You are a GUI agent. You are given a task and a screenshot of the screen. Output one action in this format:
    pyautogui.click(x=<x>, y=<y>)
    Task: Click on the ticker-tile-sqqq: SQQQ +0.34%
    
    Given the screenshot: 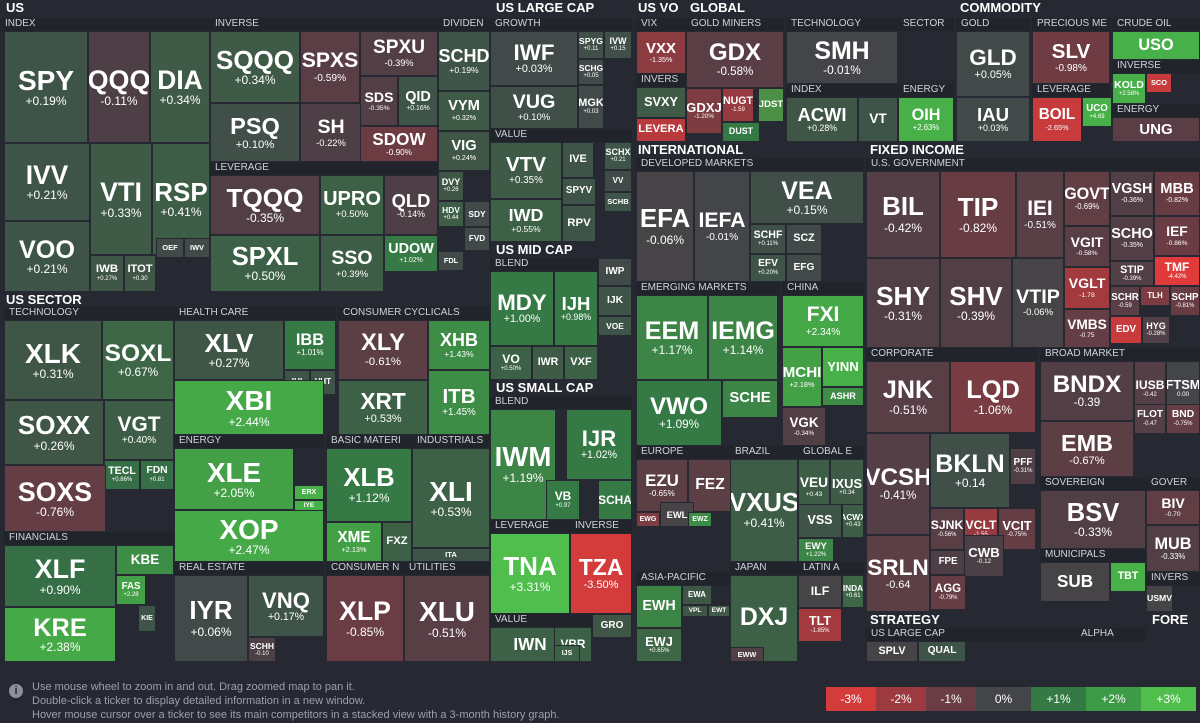 What is the action you would take?
    pyautogui.click(x=255, y=67)
    